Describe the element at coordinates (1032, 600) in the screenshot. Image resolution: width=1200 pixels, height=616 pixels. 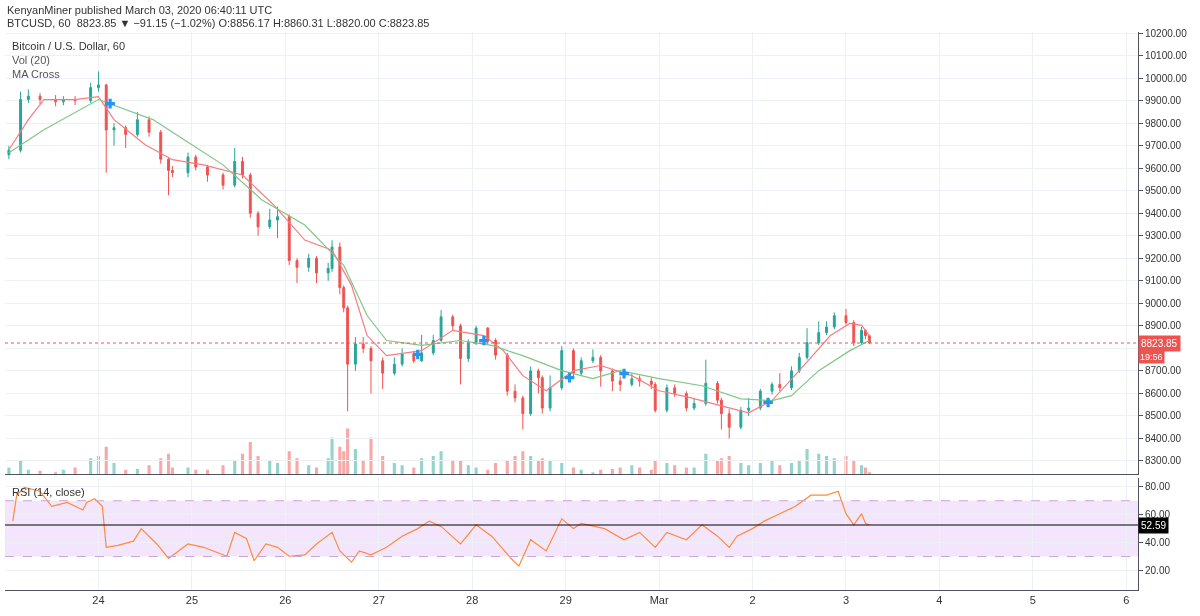
I see `x-tick-label: 5` at that location.